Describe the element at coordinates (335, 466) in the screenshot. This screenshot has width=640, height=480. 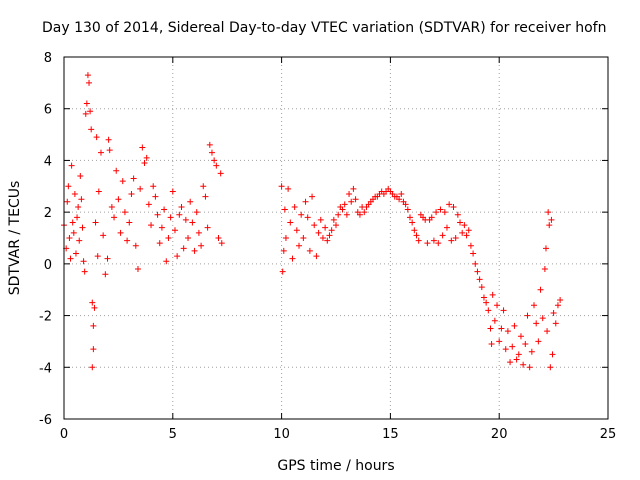
I see `x-axis-label: GPS time / hours` at that location.